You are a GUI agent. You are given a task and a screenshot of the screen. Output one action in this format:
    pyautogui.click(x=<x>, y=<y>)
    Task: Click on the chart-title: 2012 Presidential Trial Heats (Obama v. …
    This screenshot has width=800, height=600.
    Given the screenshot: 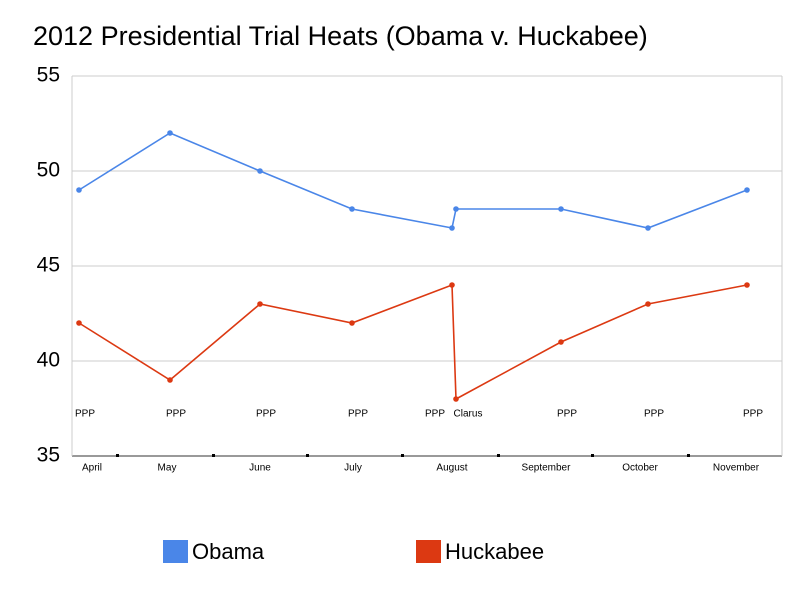 What is the action you would take?
    pyautogui.click(x=340, y=36)
    